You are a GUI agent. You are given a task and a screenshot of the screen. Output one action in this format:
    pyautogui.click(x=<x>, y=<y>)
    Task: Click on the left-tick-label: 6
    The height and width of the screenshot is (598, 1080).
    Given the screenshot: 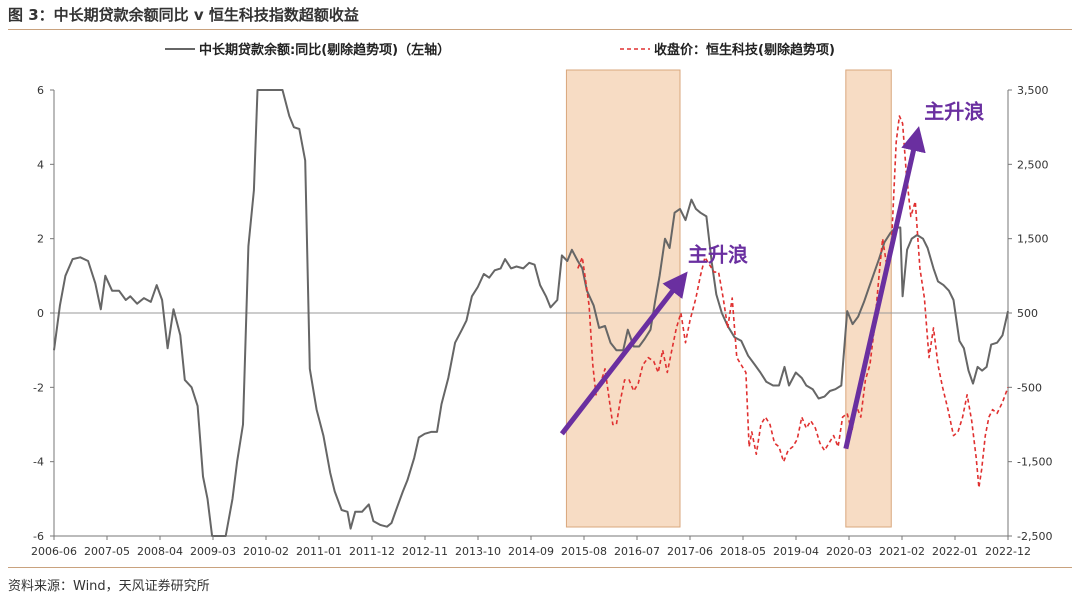 What is the action you would take?
    pyautogui.click(x=40, y=90)
    